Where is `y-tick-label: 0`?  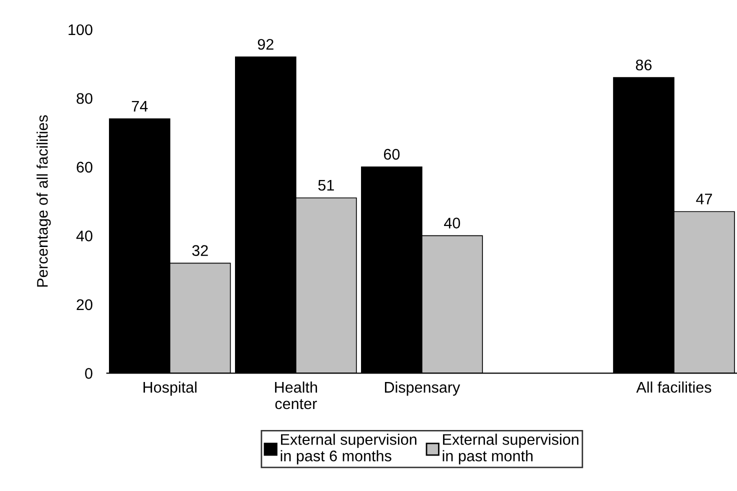
y-tick-label: 0 is located at coordinates (88, 373).